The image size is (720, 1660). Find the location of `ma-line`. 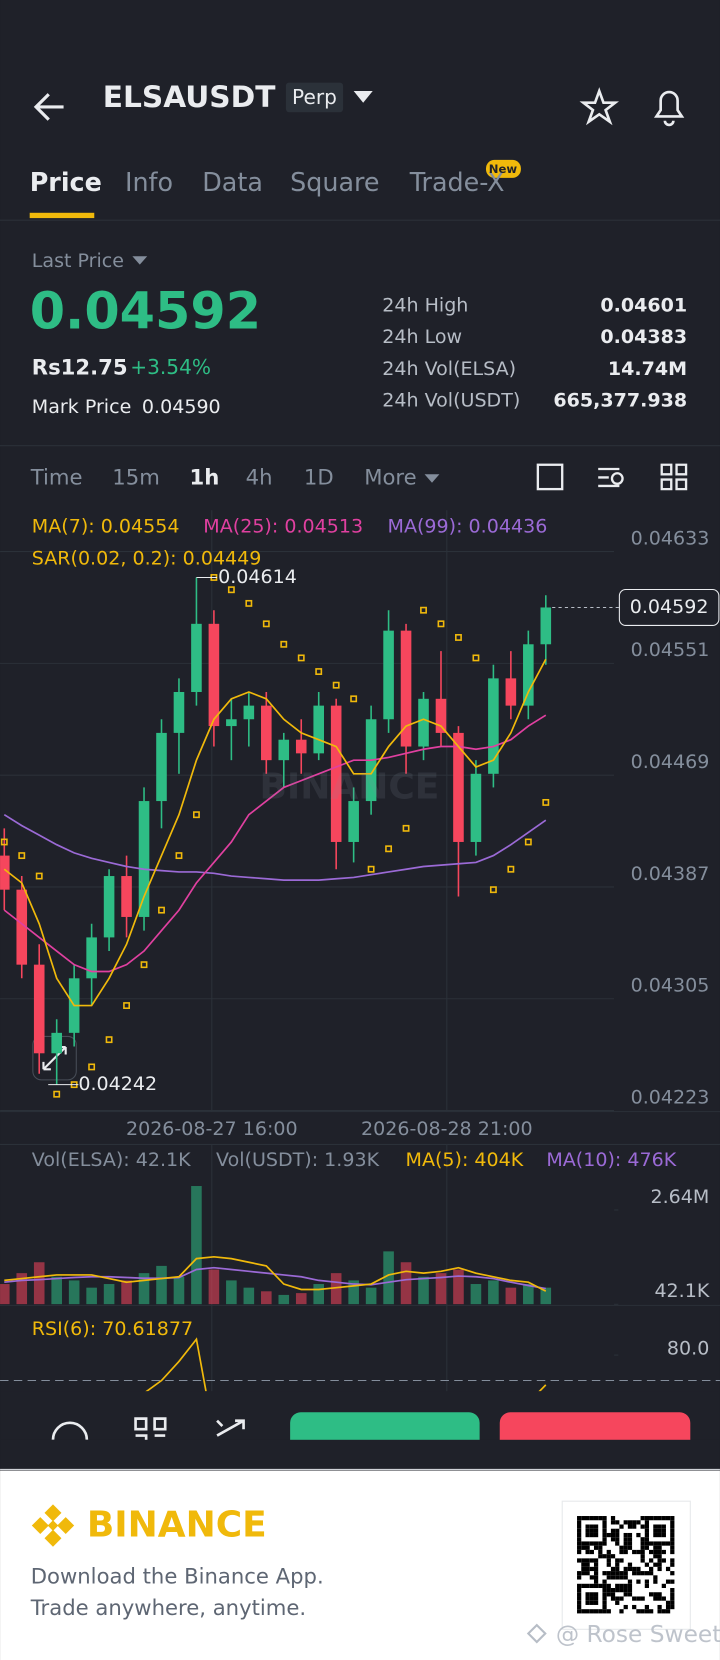

ma-line is located at coordinates (275, 843).